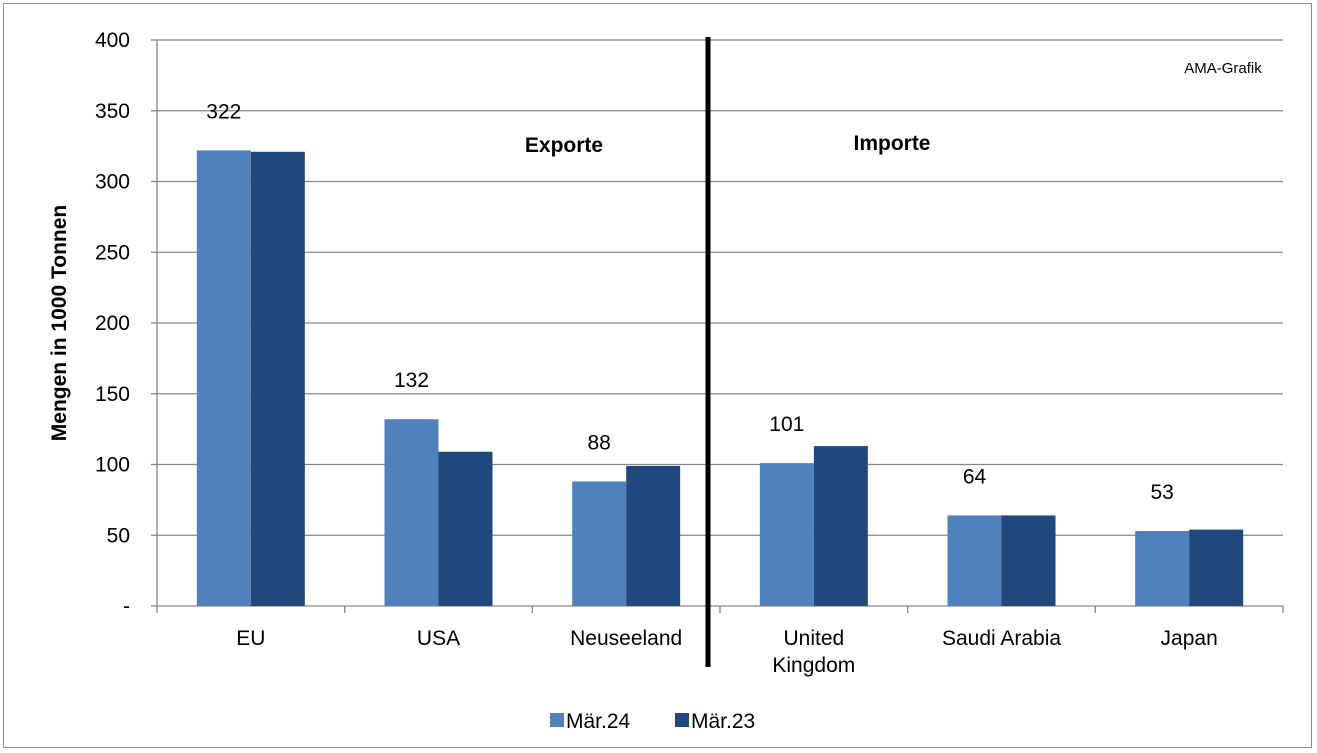  Describe the element at coordinates (126, 606) in the screenshot. I see `y-tick-label: -` at that location.